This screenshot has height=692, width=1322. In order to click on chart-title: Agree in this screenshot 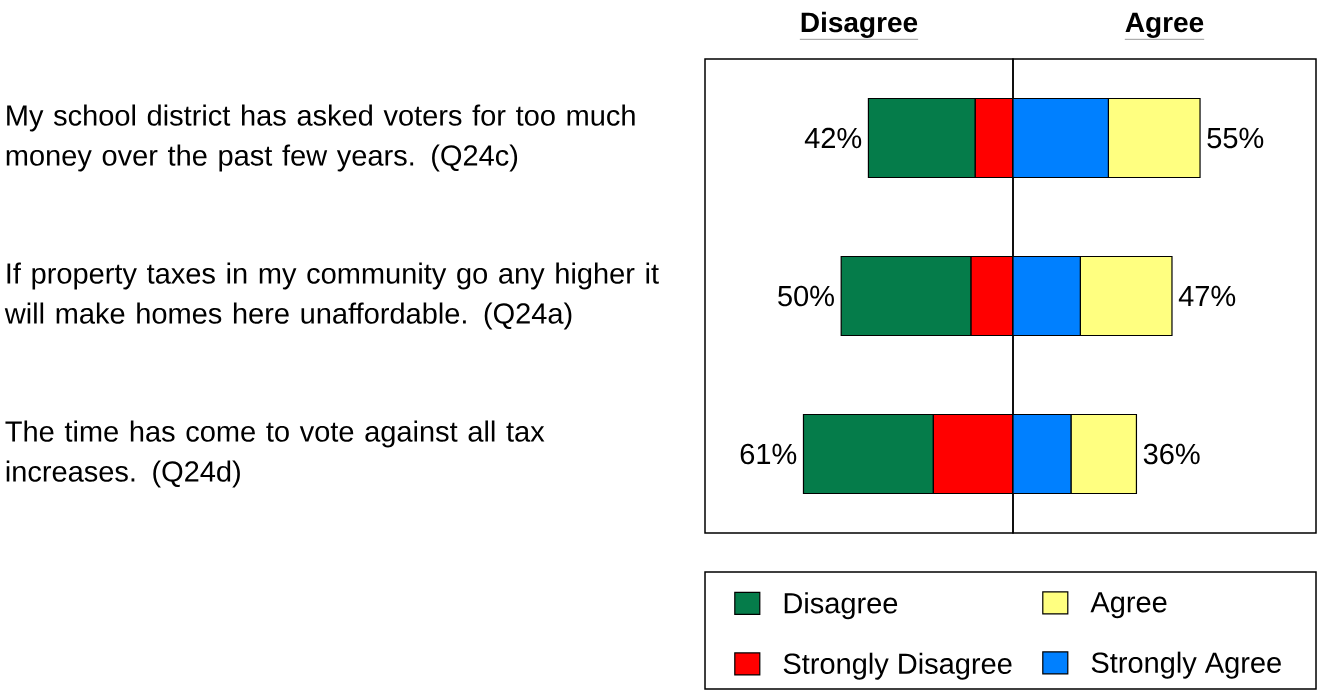, I will do `click(1164, 25)`.